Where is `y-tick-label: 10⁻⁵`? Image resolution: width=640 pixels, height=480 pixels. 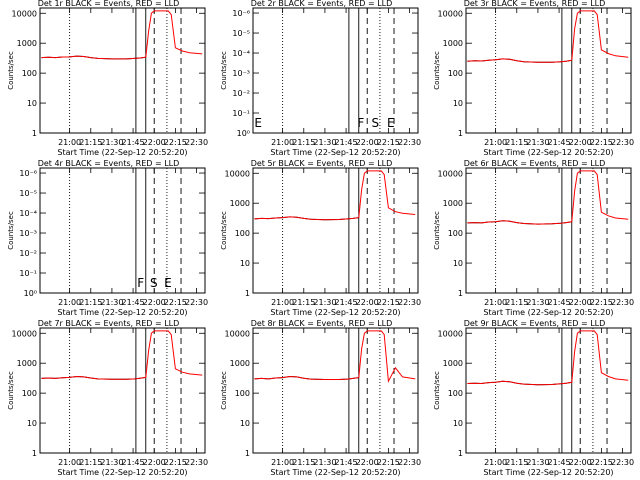
y-tick-label: 10⁻⁵ is located at coordinates (28, 193).